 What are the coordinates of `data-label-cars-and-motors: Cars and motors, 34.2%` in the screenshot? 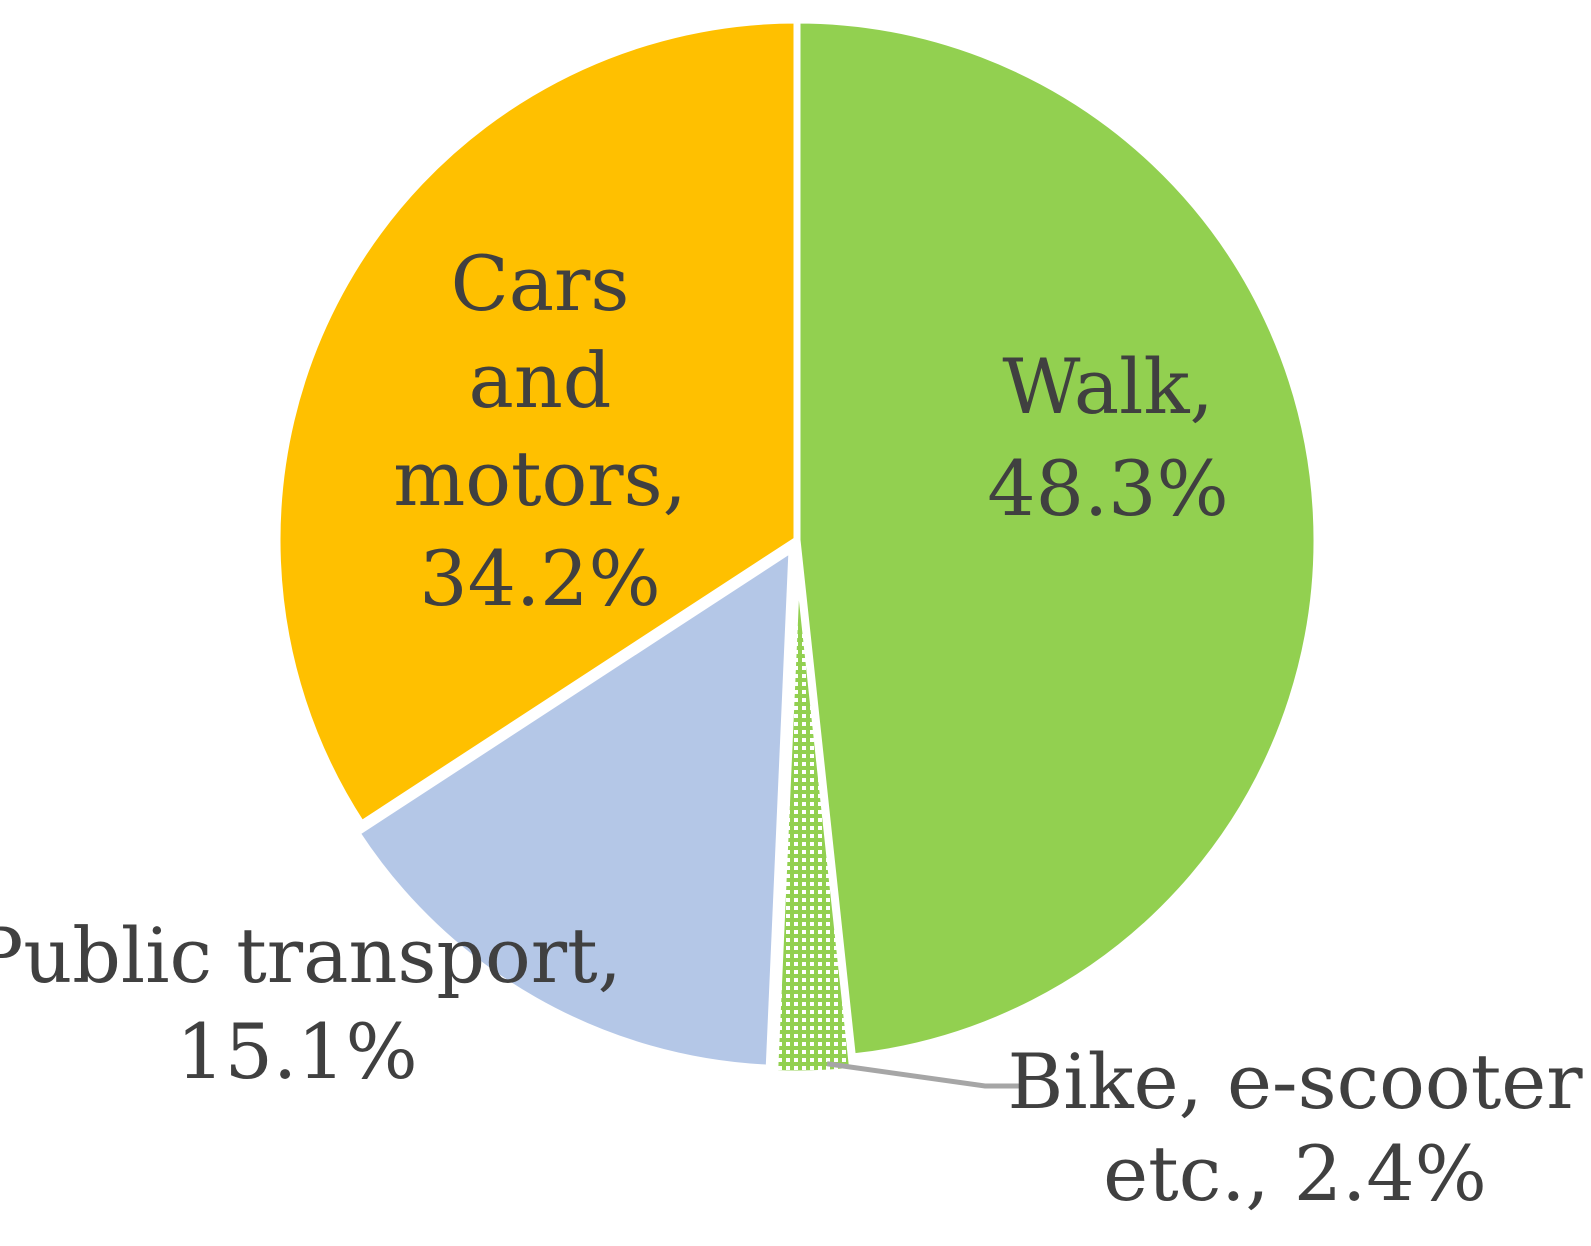 It's located at (540, 431).